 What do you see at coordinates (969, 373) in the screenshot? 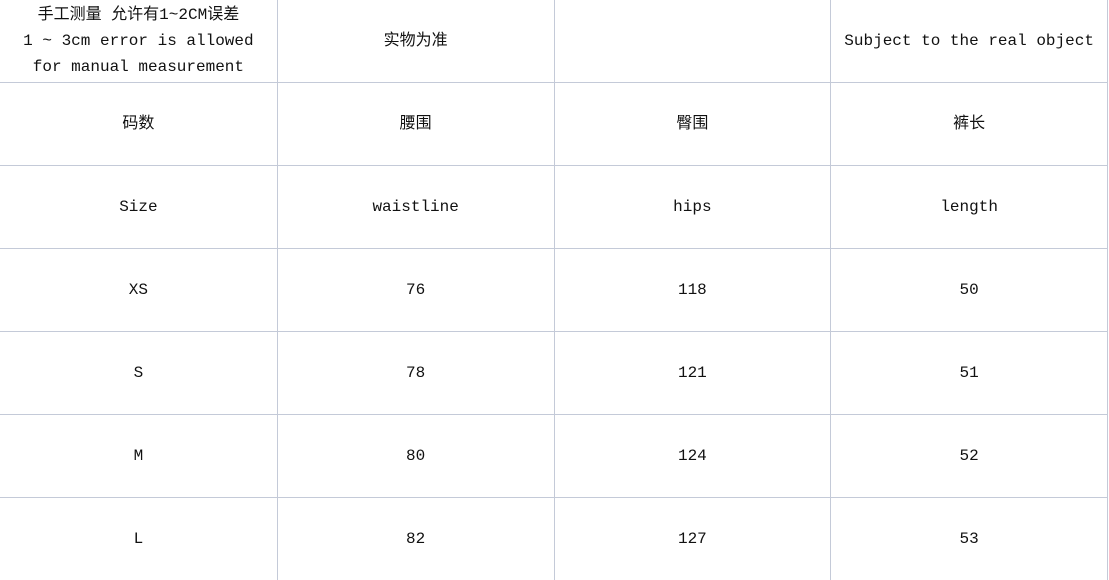
I see `length-cell: 51` at bounding box center [969, 373].